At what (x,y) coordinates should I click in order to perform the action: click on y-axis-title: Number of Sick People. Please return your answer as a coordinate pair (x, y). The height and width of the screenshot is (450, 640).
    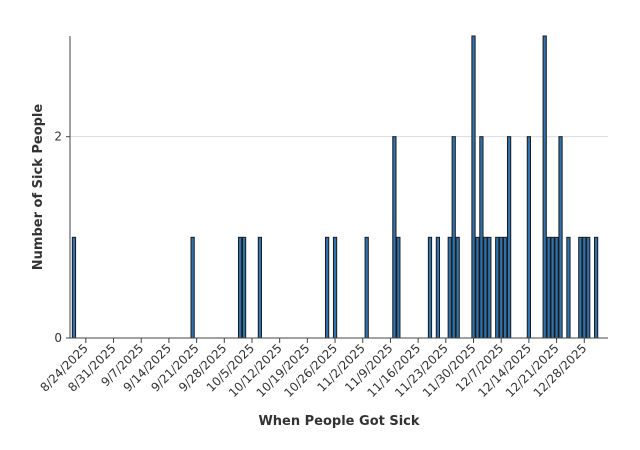
    Looking at the image, I should click on (38, 187).